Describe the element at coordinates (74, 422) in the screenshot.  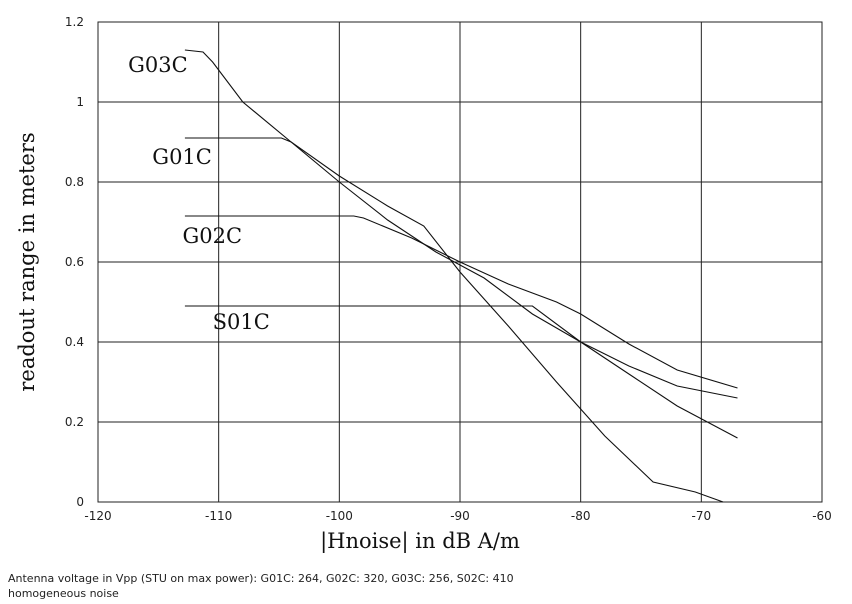
I see `y-tick-label: 0.2` at that location.